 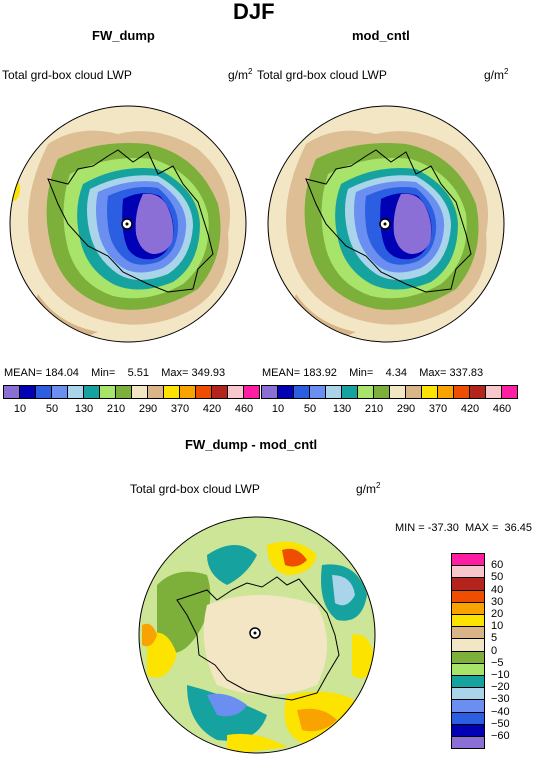 I want to click on colorbar-tick-label: −20, so click(x=500, y=687).